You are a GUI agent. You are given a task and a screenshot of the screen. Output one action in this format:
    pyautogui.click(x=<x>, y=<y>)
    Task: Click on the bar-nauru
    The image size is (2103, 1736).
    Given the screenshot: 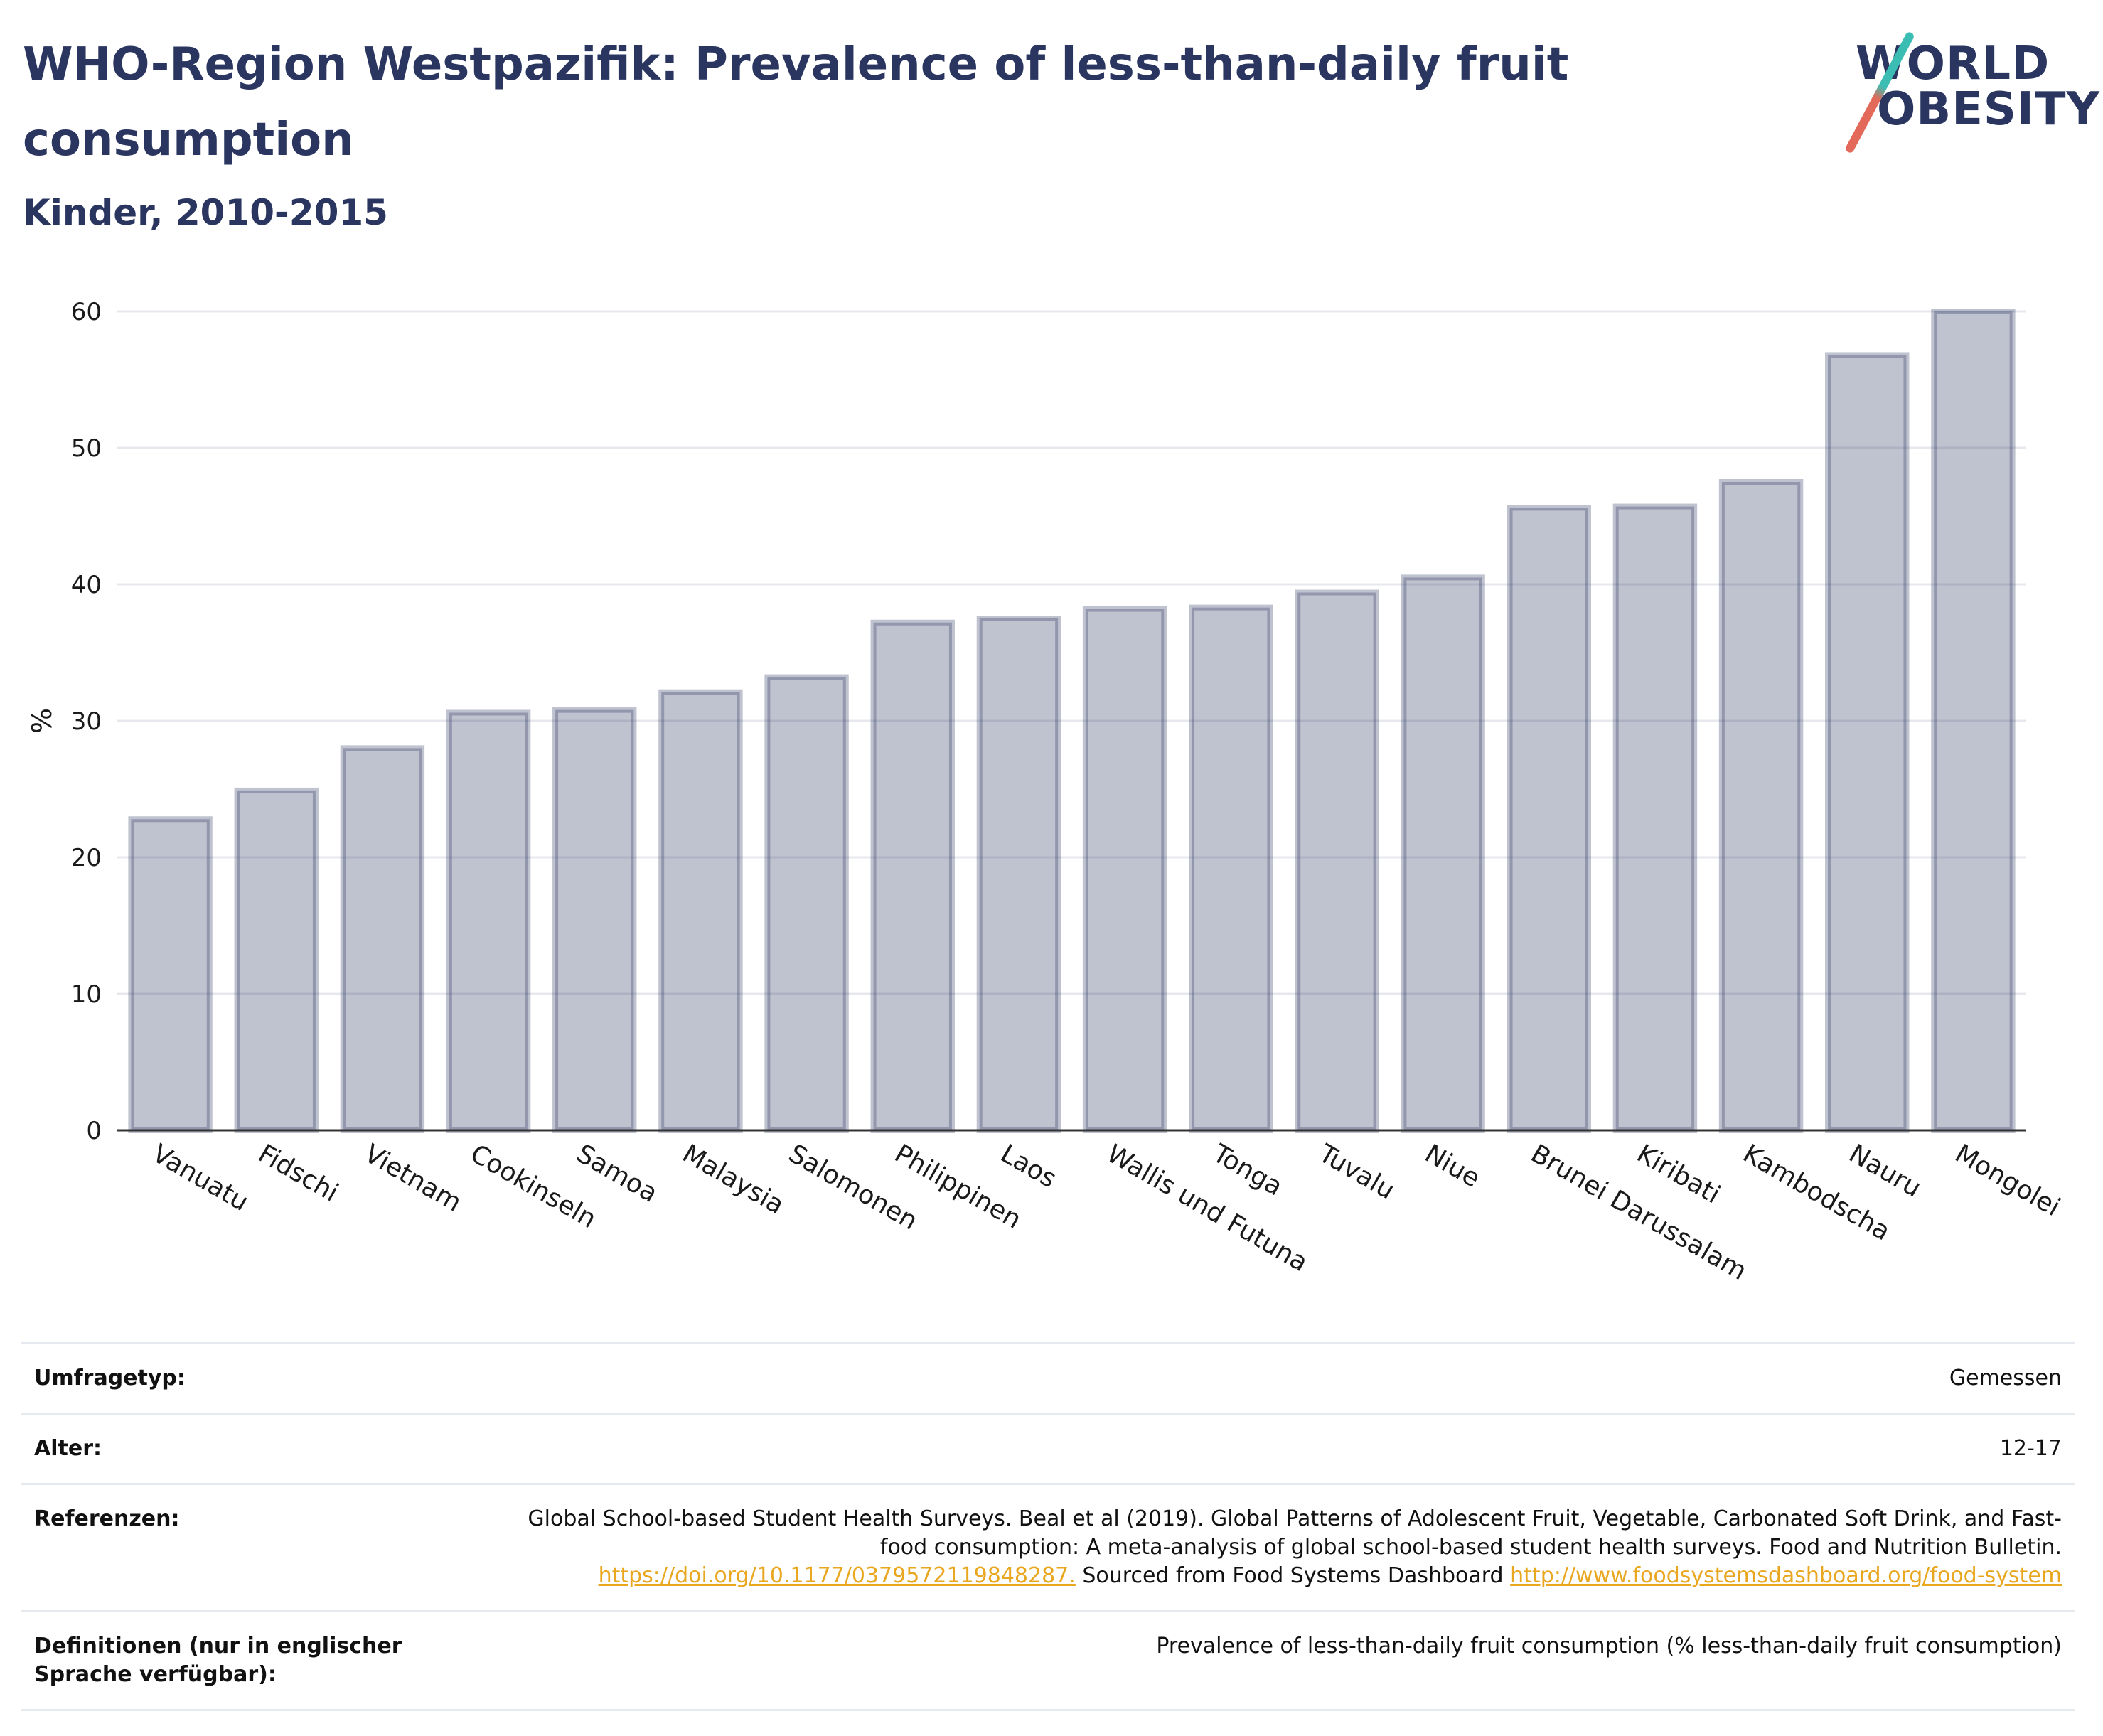 What is the action you would take?
    pyautogui.click(x=1868, y=743)
    